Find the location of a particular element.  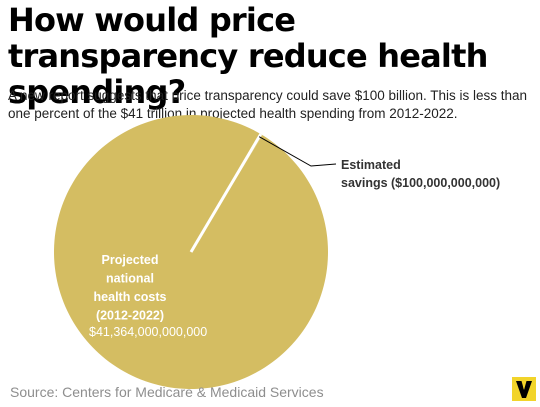

label-estimated-savings-line: savings ($100,000,000,000) is located at coordinates (420, 183).